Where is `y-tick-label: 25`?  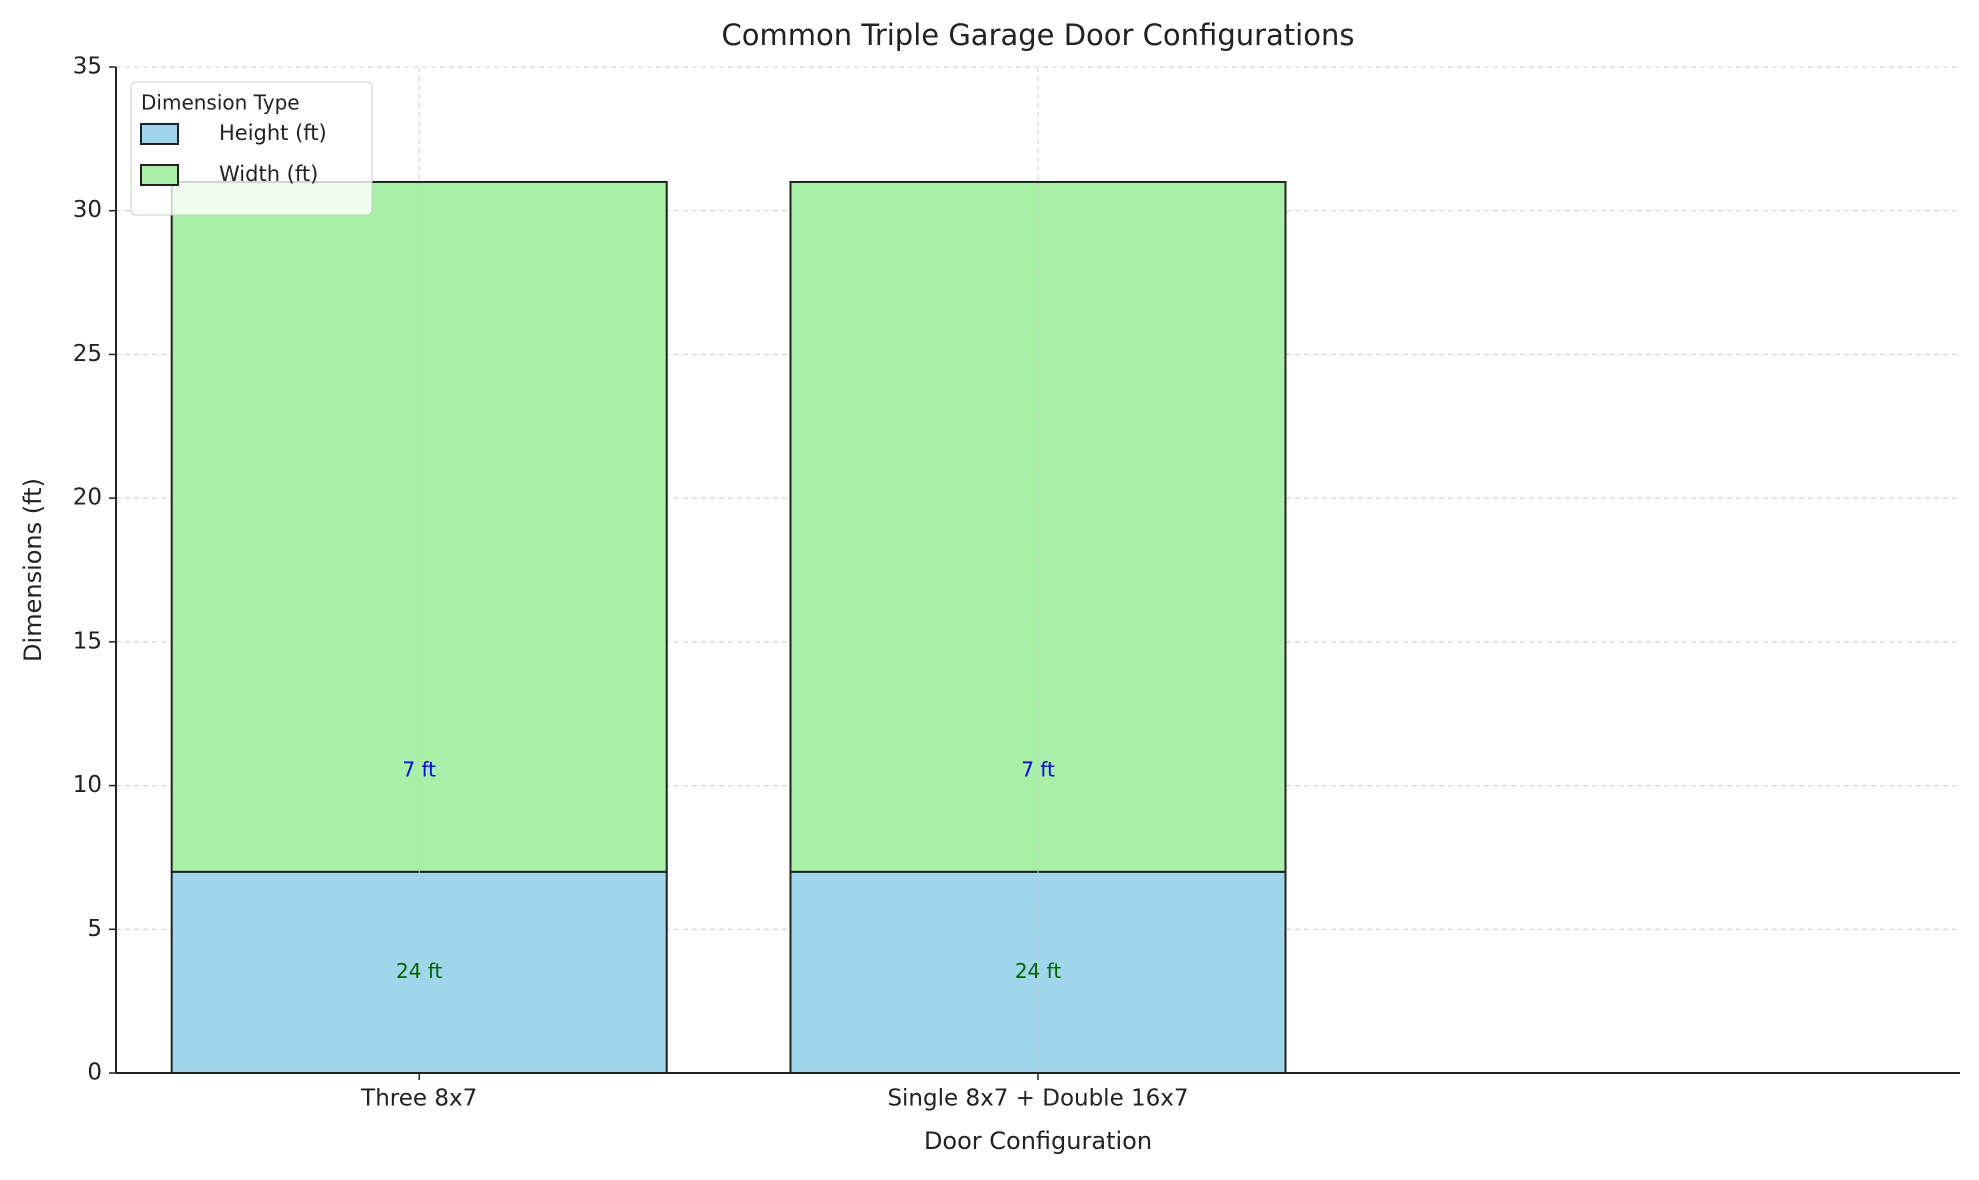 y-tick-label: 25 is located at coordinates (87, 354).